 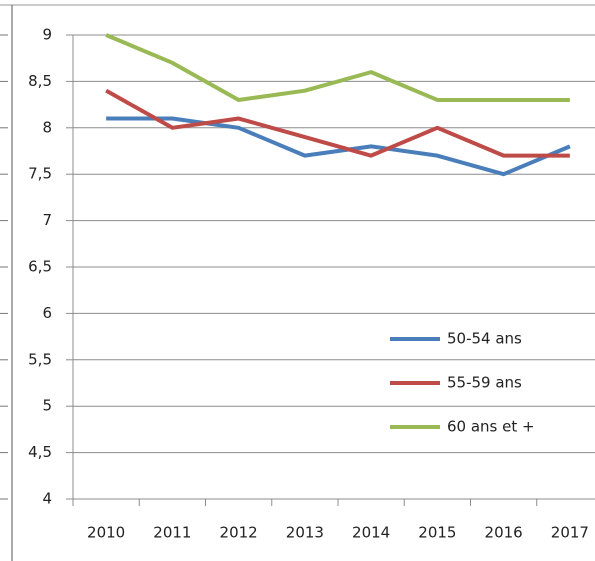 What do you see at coordinates (47, 127) in the screenshot?
I see `y-tick-label: 8` at bounding box center [47, 127].